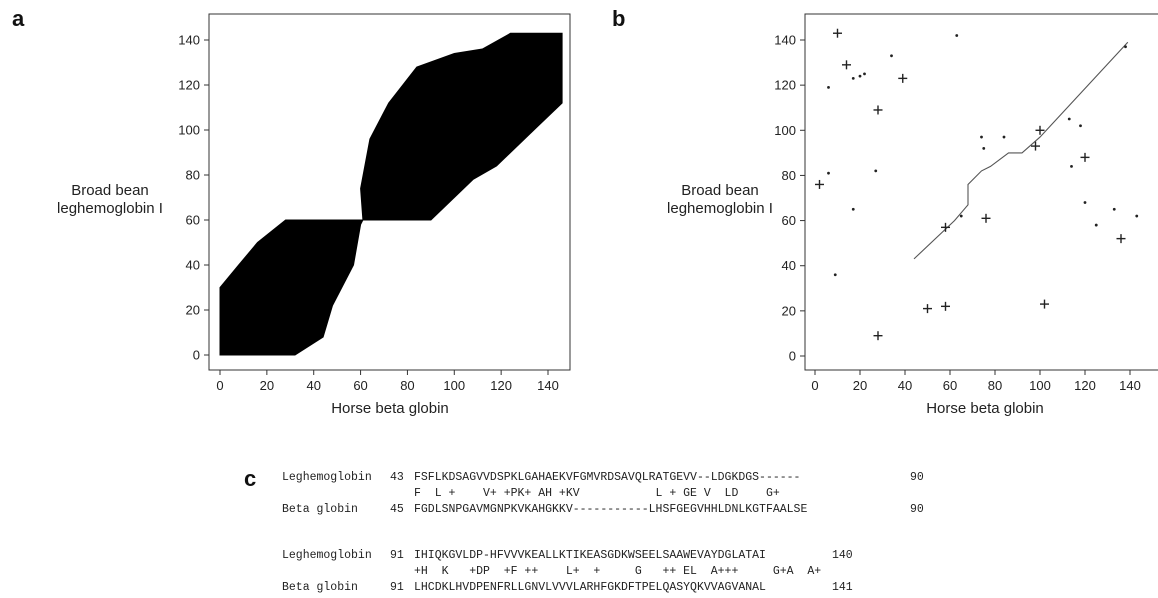  I want to click on panel-b-ytick-label: 0, so click(792, 356).